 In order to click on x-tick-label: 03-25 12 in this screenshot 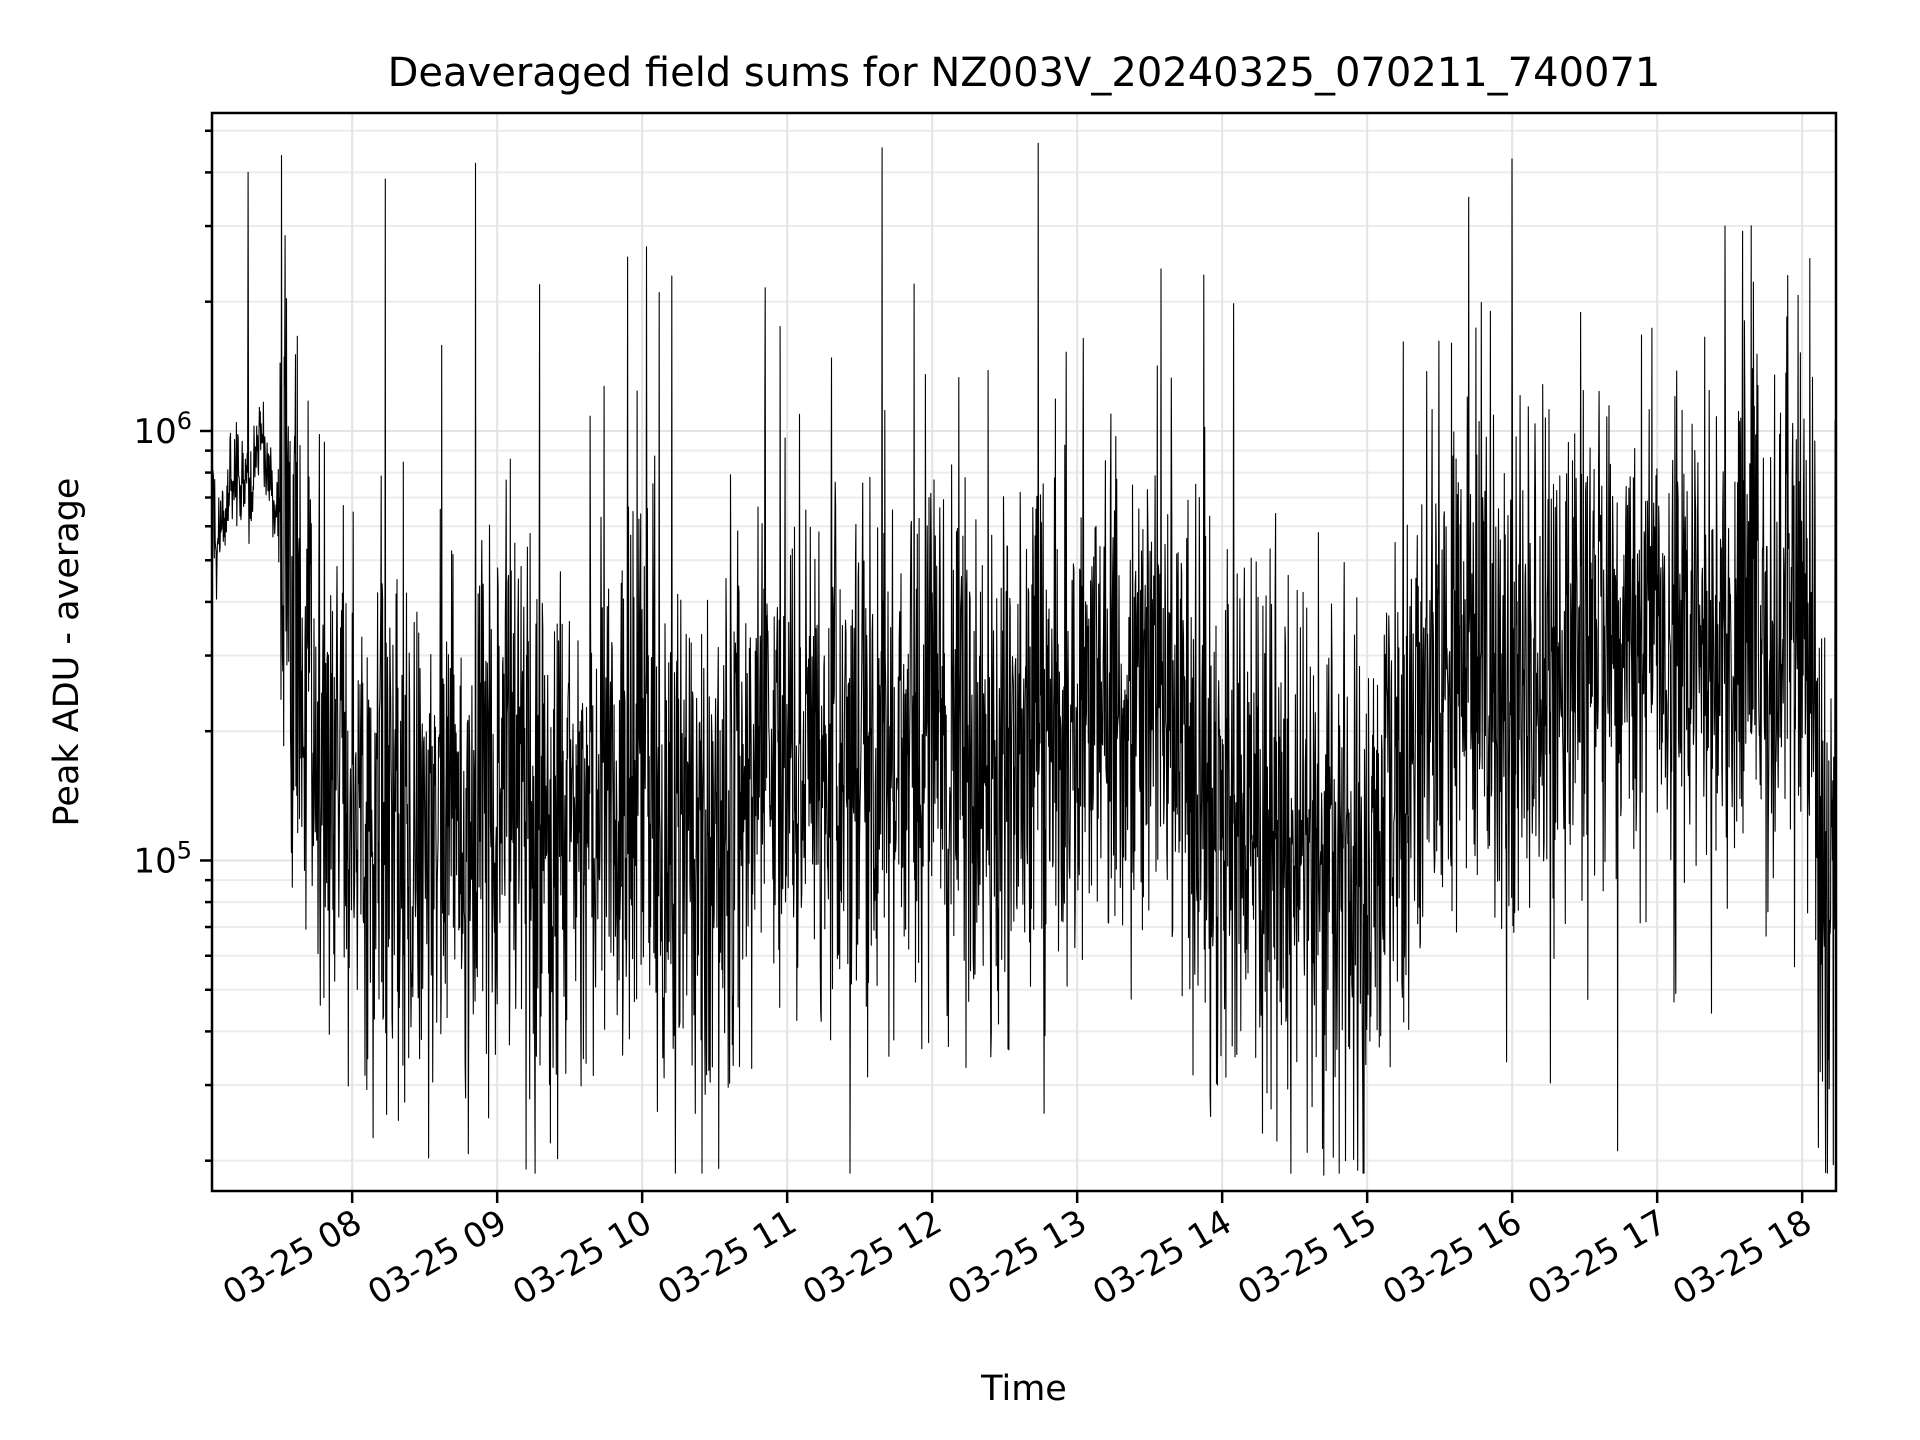, I will do `click(872, 1257)`.